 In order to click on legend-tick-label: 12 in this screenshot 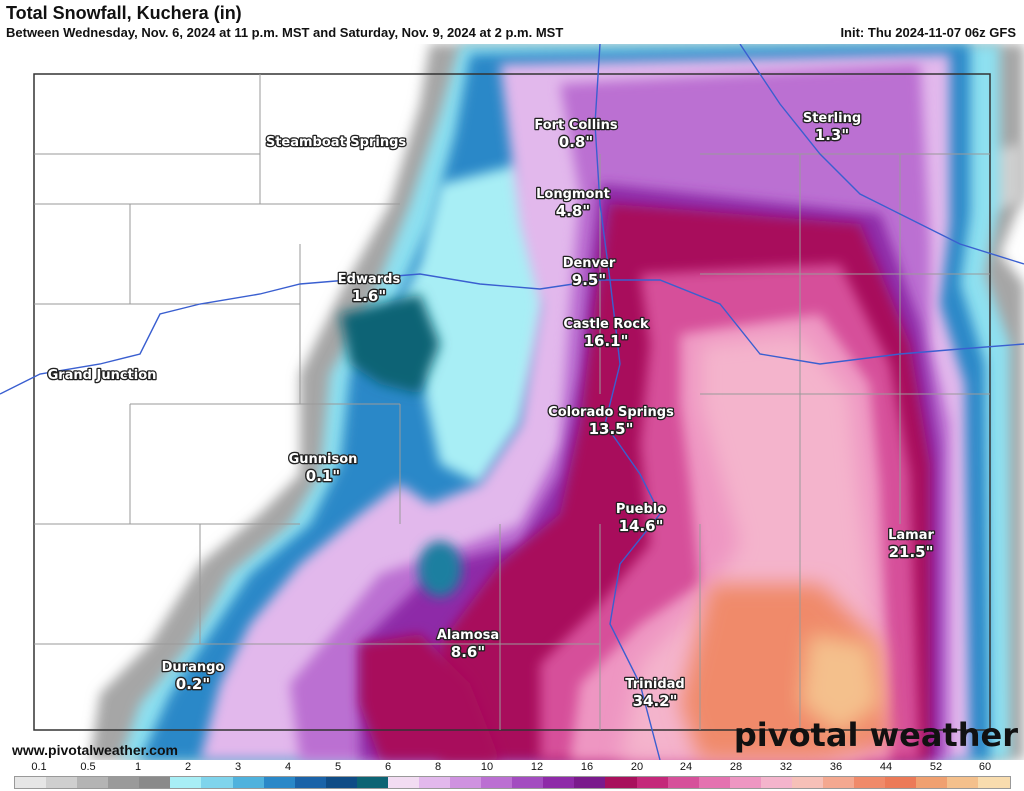, I will do `click(537, 767)`.